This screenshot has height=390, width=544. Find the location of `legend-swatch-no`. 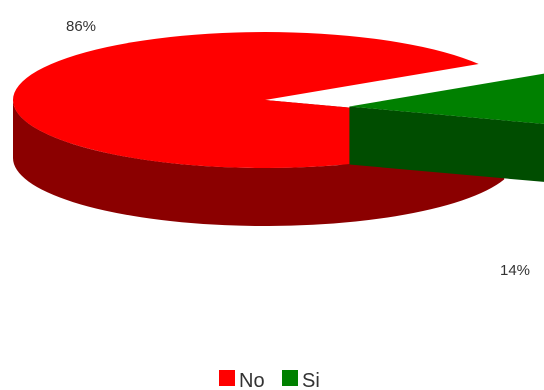

legend-swatch-no is located at coordinates (227, 378).